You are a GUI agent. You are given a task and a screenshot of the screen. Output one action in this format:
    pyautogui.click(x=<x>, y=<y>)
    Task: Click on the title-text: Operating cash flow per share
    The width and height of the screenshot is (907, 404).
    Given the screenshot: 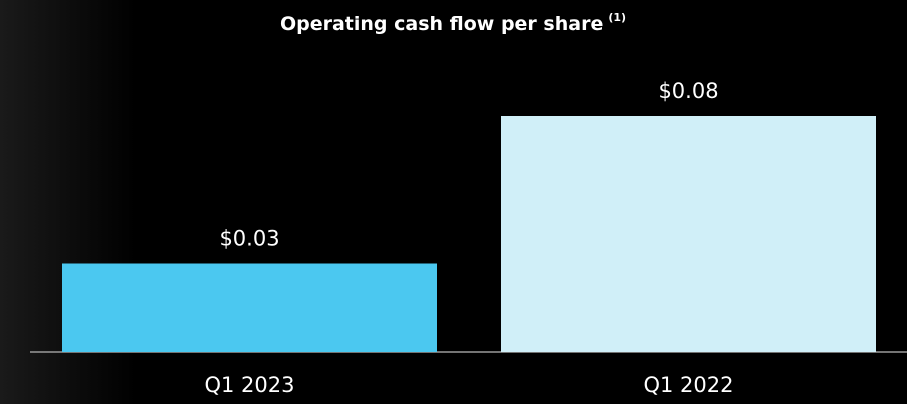 What is the action you would take?
    pyautogui.click(x=441, y=24)
    